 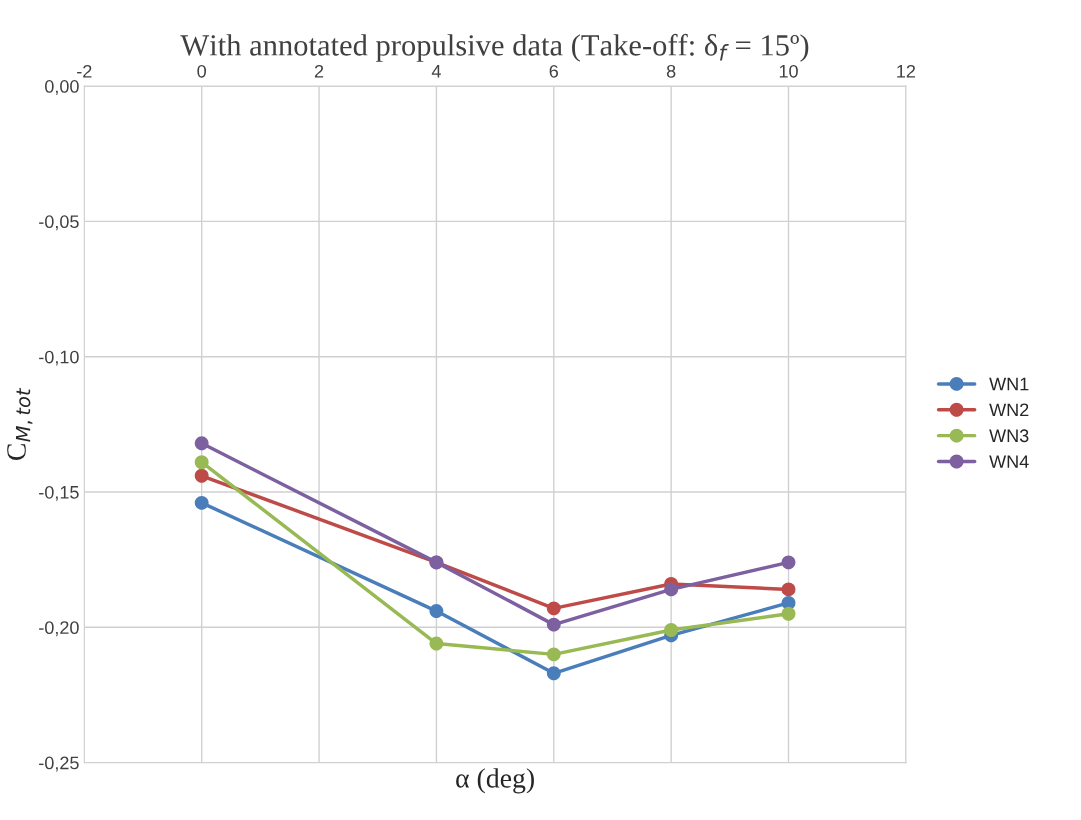 I want to click on y-tick-label: -0,10, so click(x=59, y=358).